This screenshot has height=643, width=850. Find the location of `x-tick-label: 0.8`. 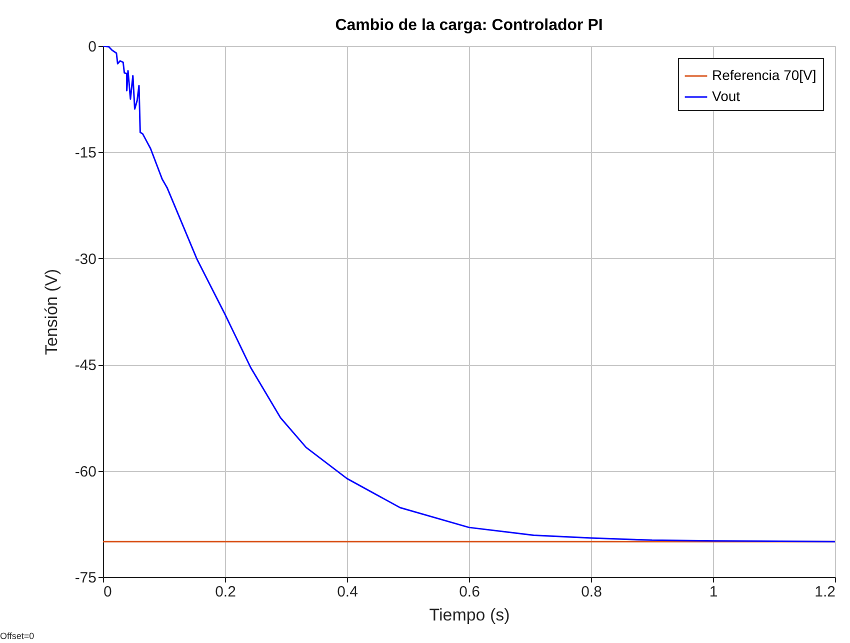

x-tick-label: 0.8 is located at coordinates (591, 592).